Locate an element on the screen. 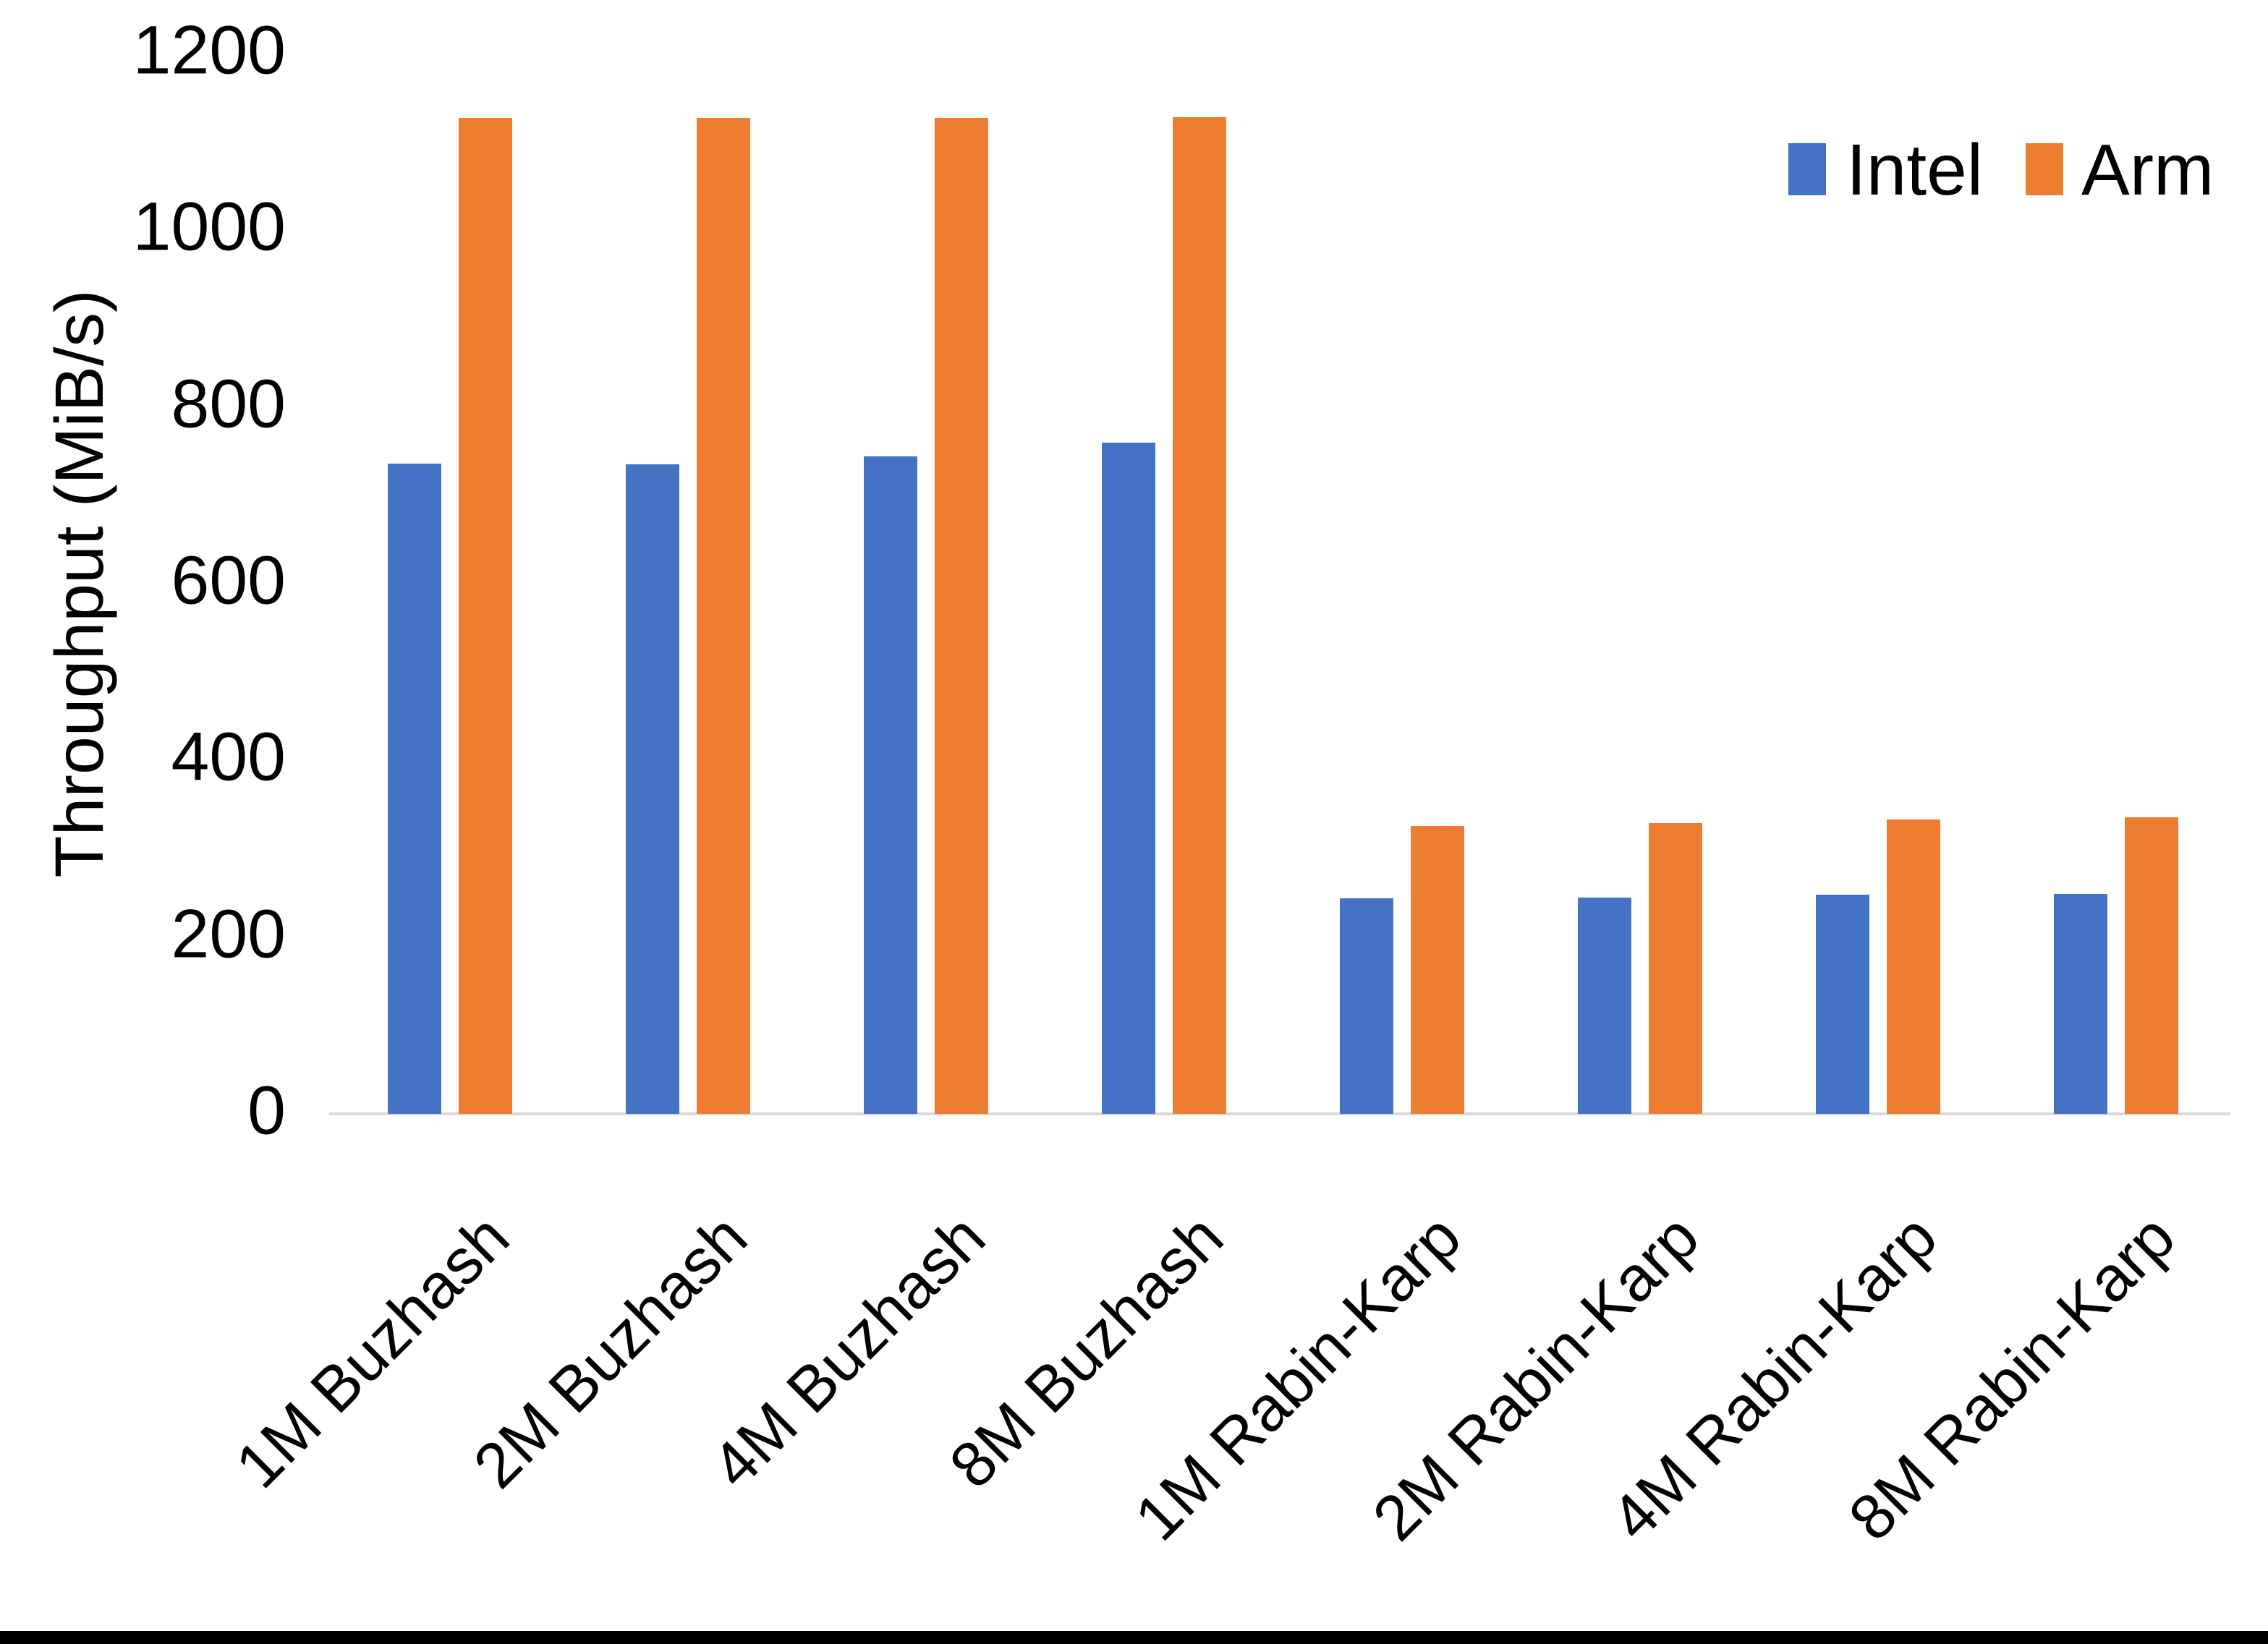 Image resolution: width=2268 pixels, height=1644 pixels. bar-arm-4m-rabin-karp is located at coordinates (1914, 966).